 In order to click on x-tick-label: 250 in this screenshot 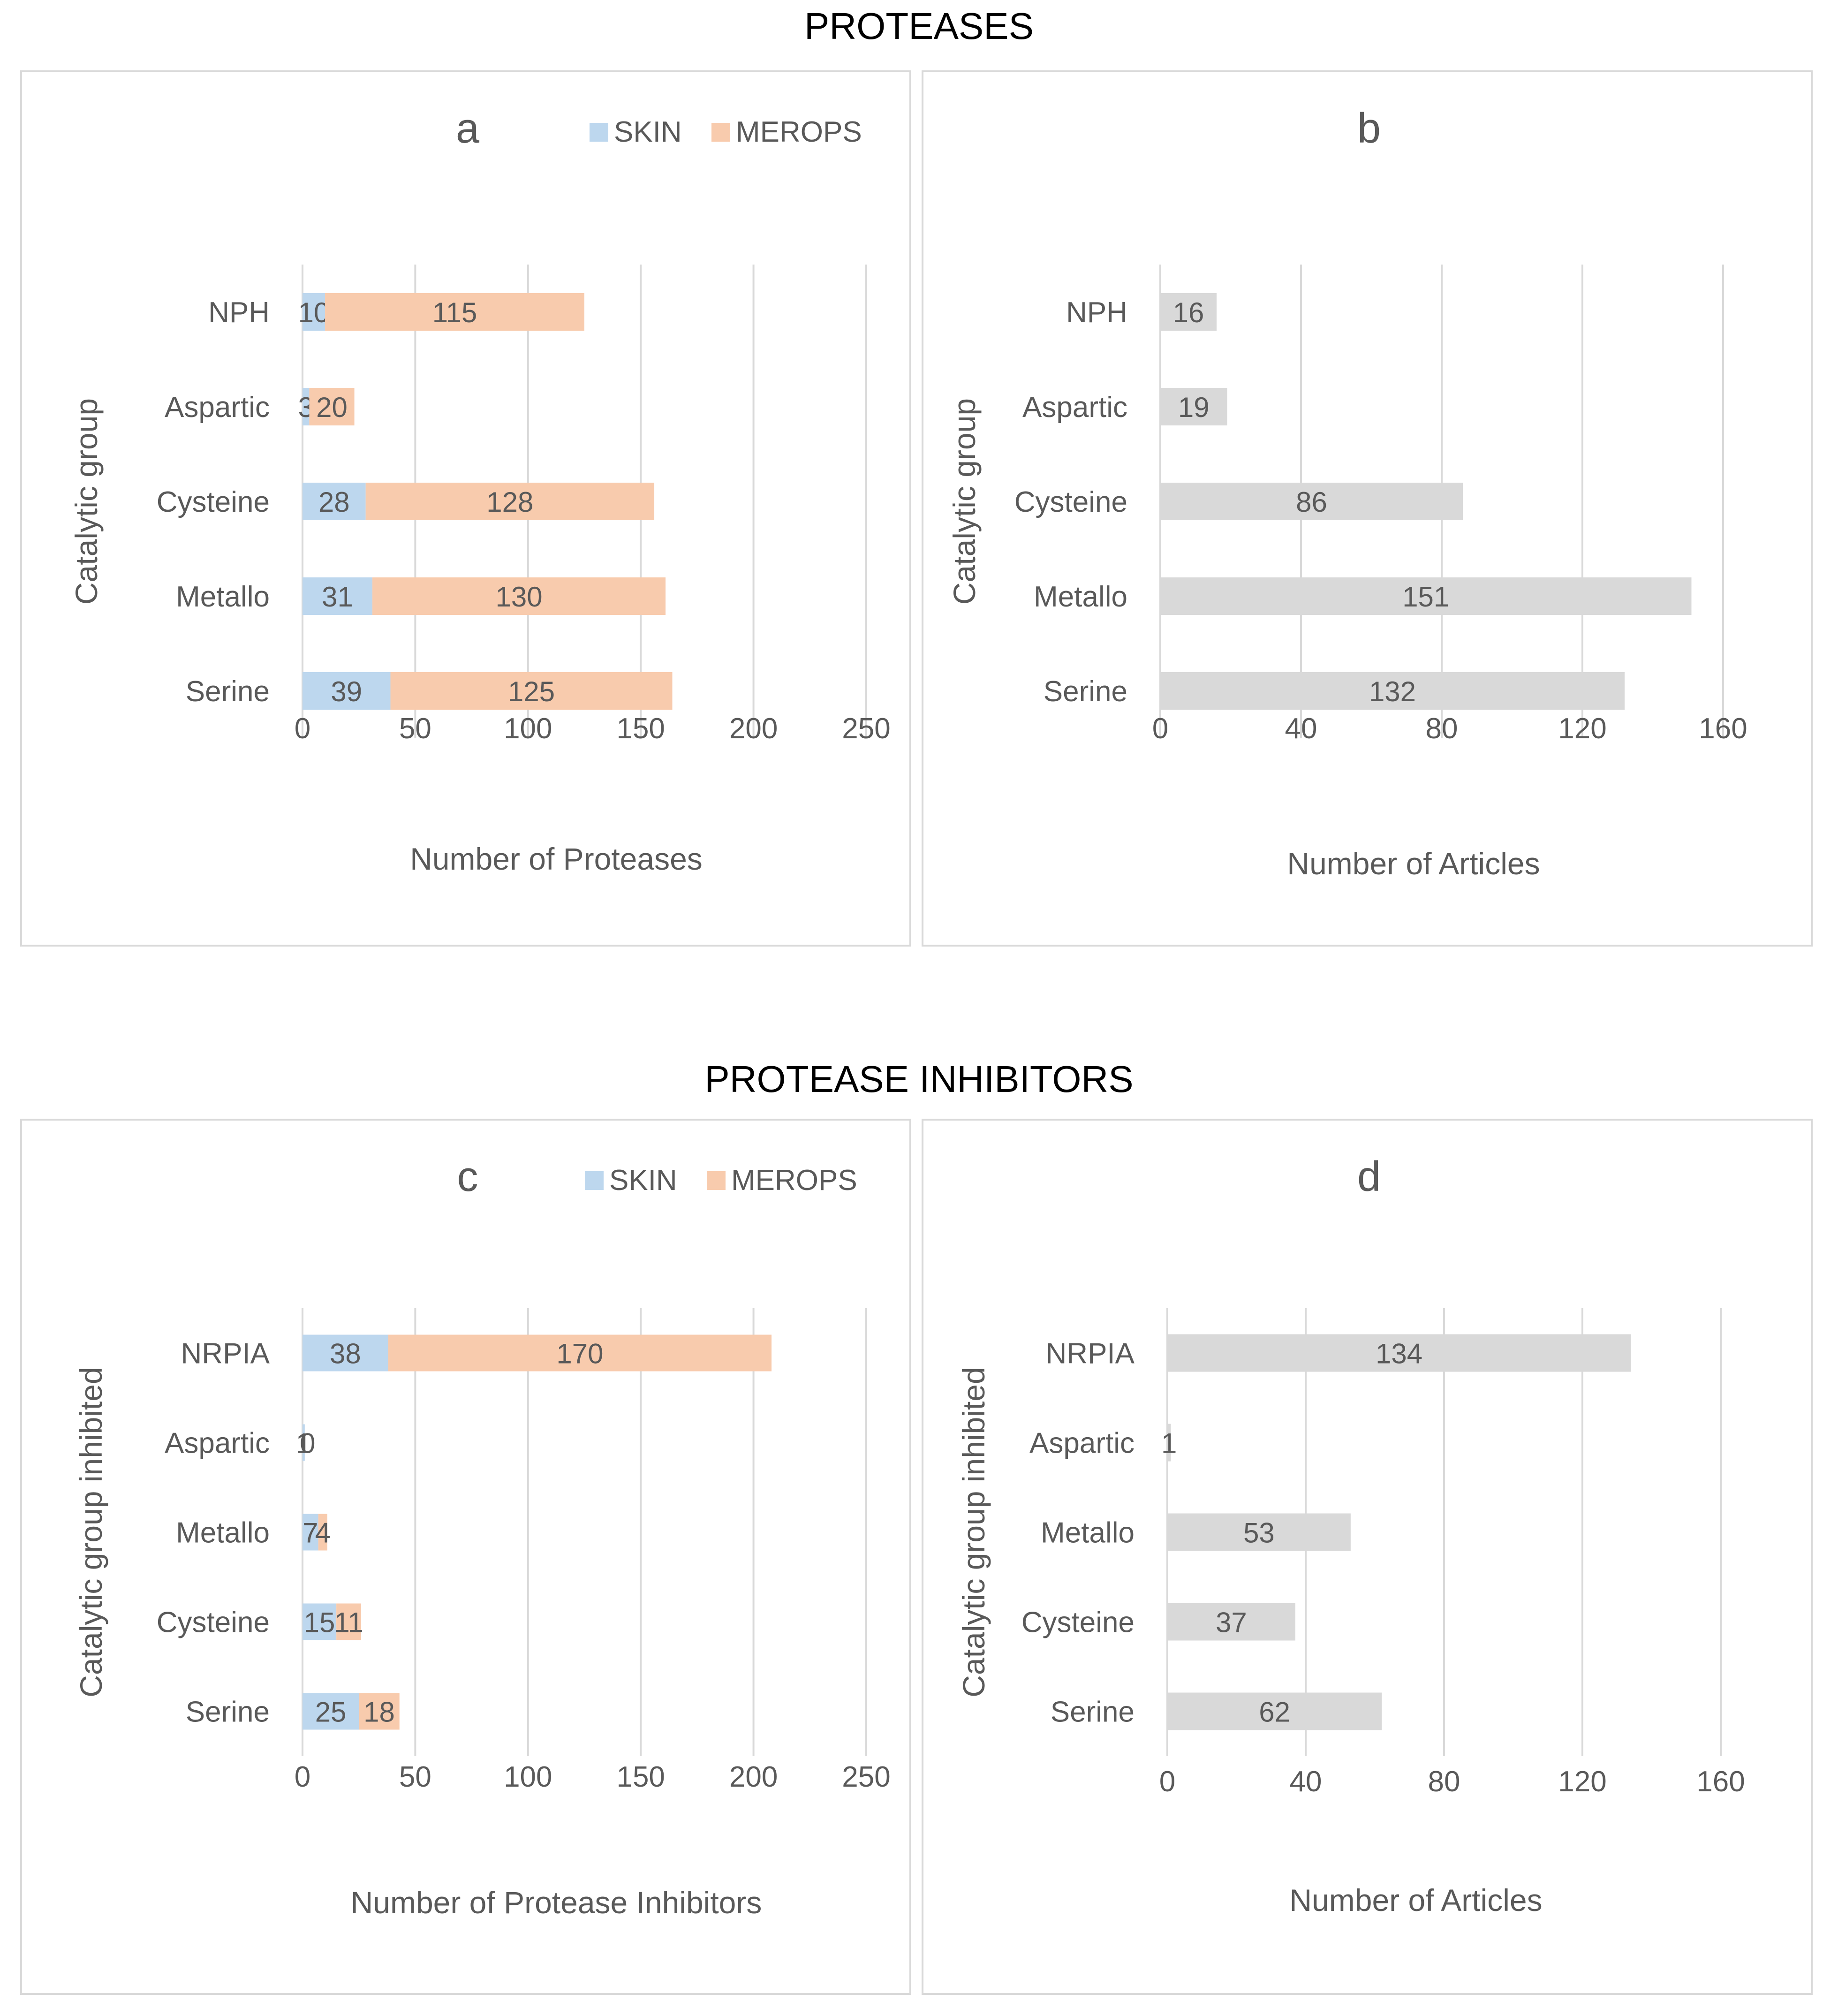, I will do `click(866, 1777)`.